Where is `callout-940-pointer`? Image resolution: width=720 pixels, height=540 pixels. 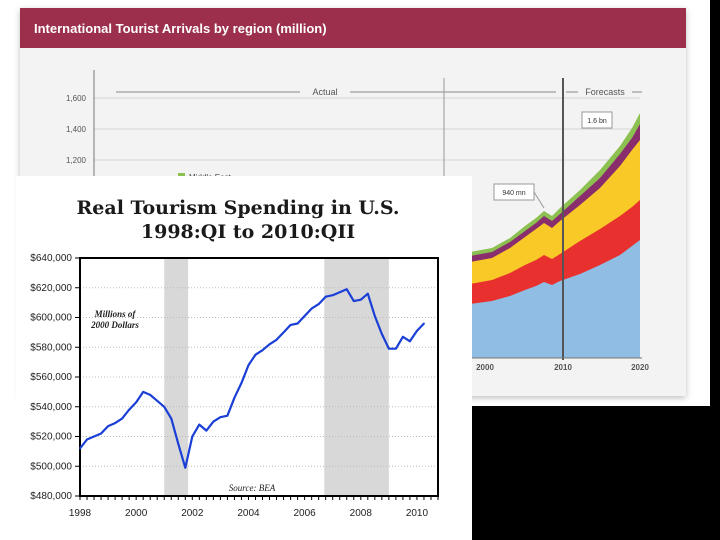
callout-940-pointer is located at coordinates (539, 200).